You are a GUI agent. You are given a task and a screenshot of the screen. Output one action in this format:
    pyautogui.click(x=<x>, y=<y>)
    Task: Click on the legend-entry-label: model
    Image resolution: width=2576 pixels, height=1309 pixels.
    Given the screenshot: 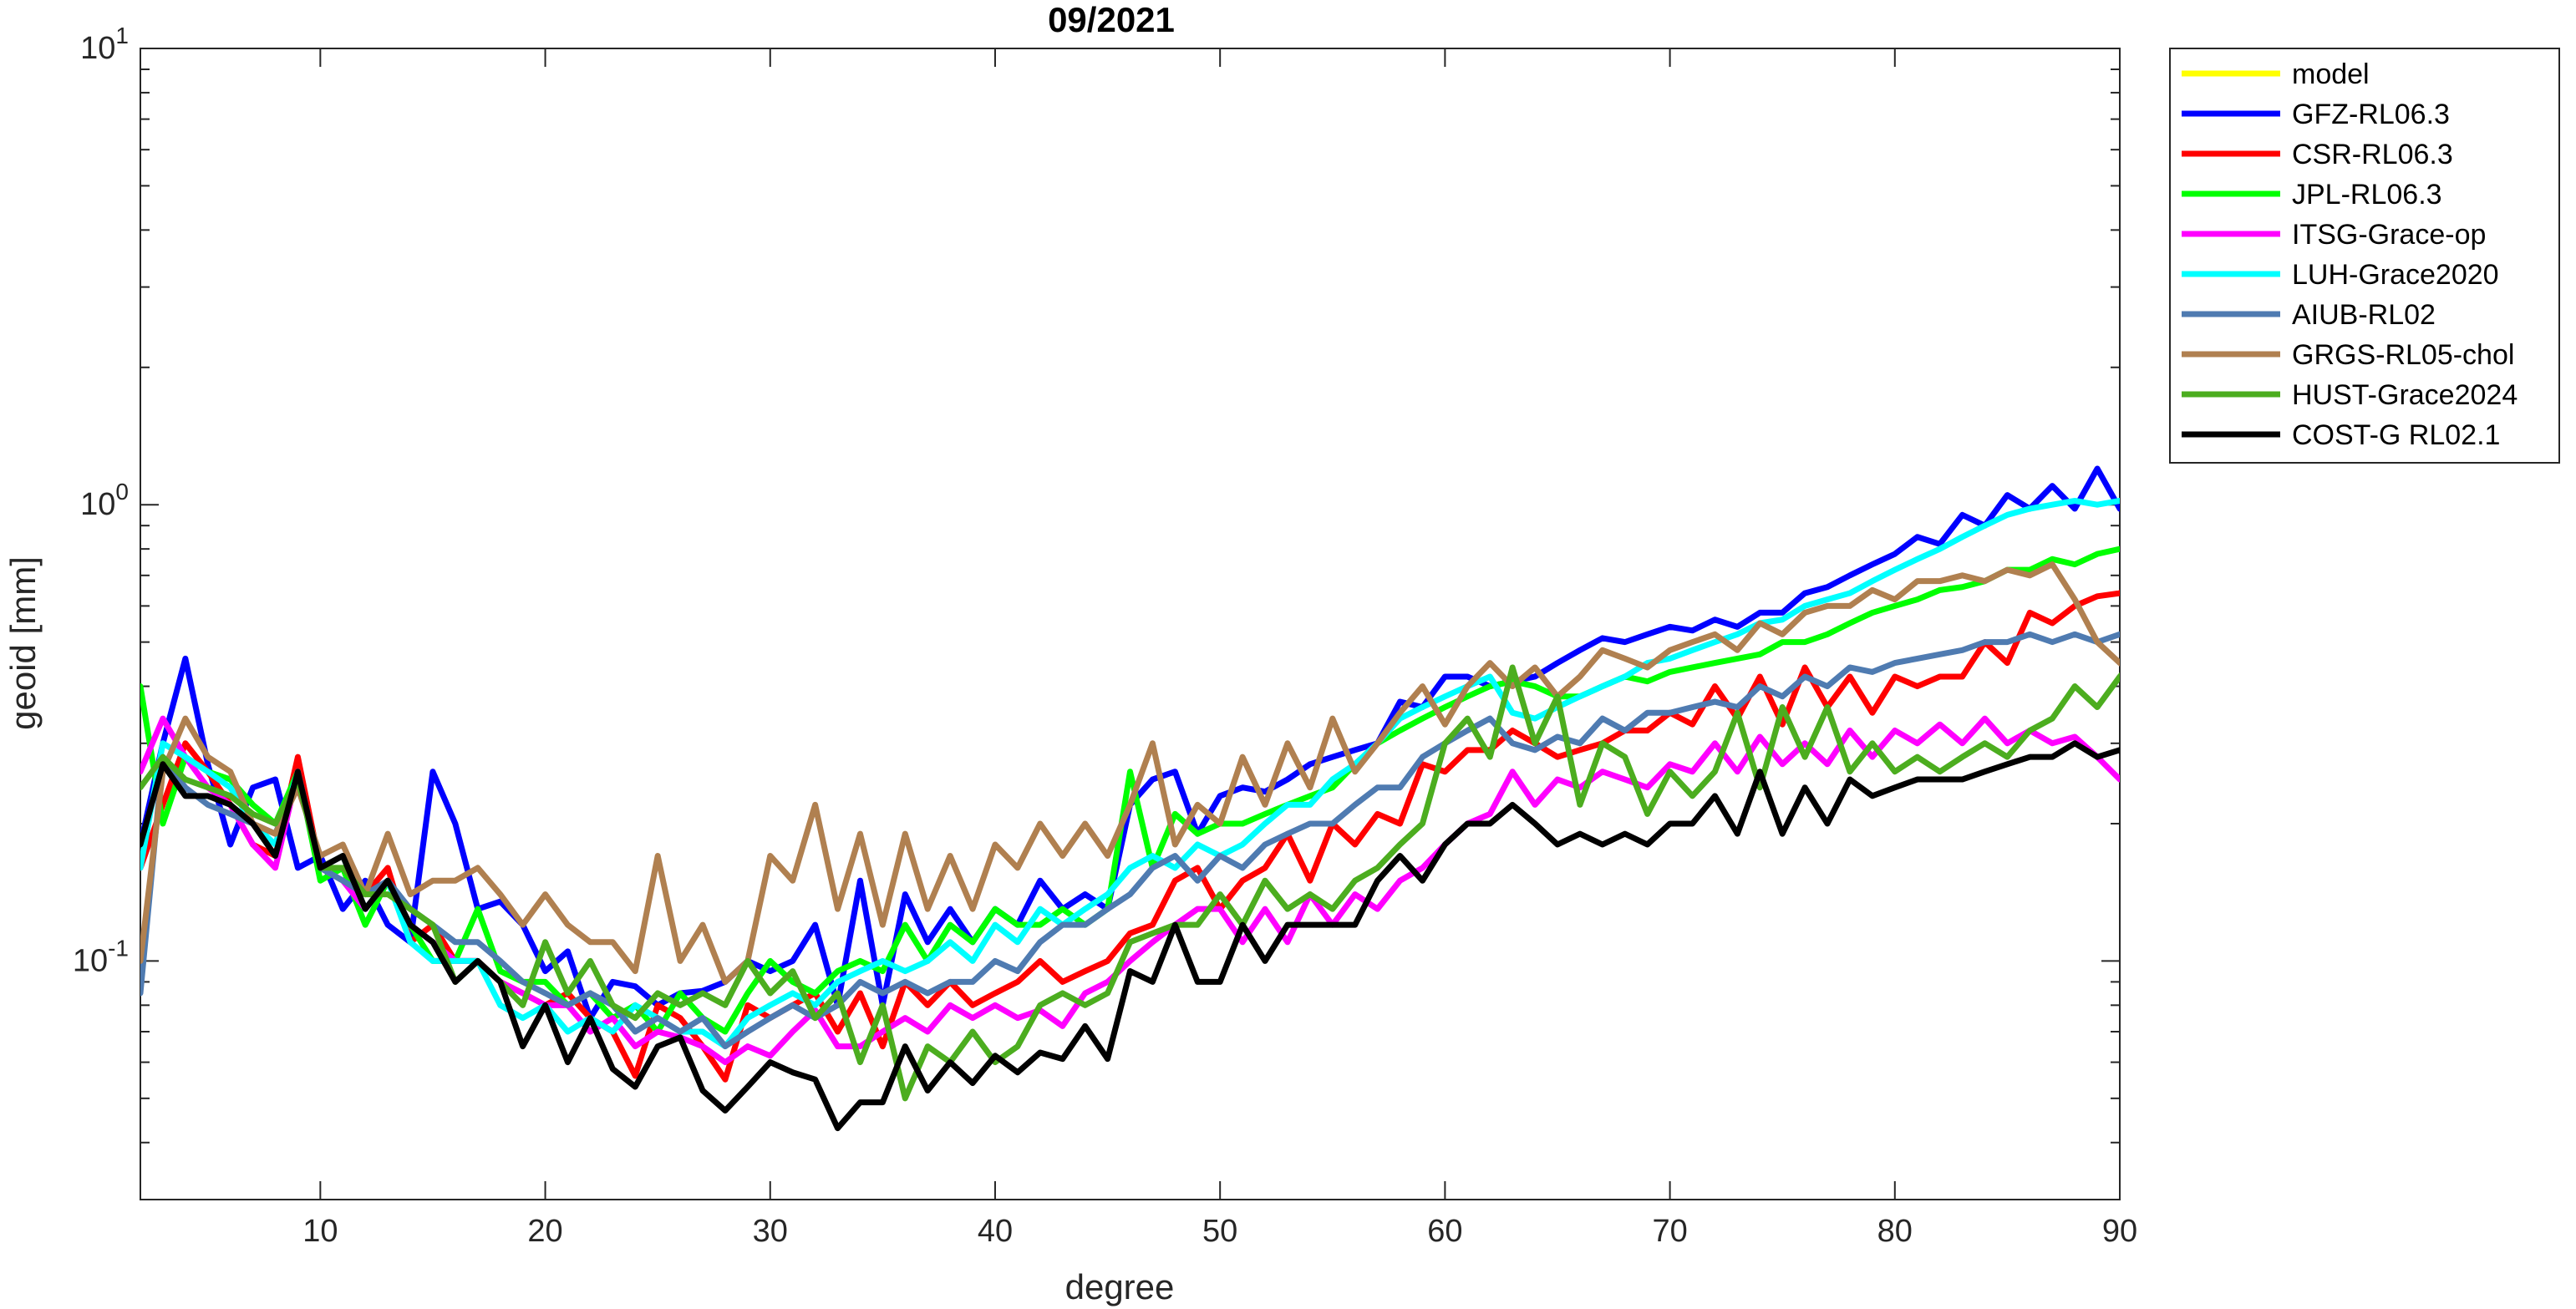 What is the action you would take?
    pyautogui.click(x=2331, y=74)
    